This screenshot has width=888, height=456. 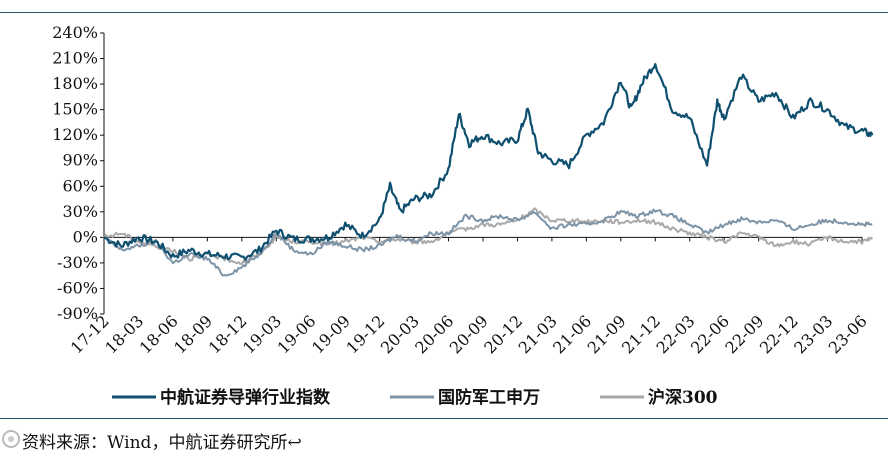 What do you see at coordinates (489, 397) in the screenshot?
I see `legend-label: 国防军工申万` at bounding box center [489, 397].